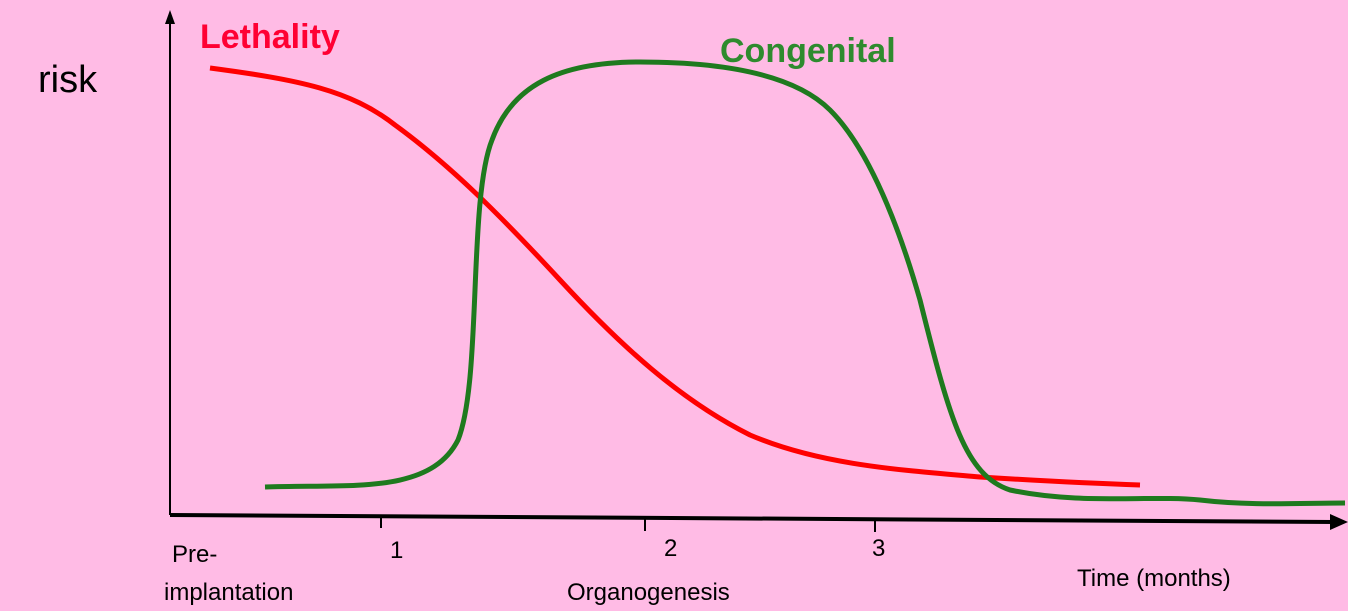  I want to click on y-arrow, so click(170, 17).